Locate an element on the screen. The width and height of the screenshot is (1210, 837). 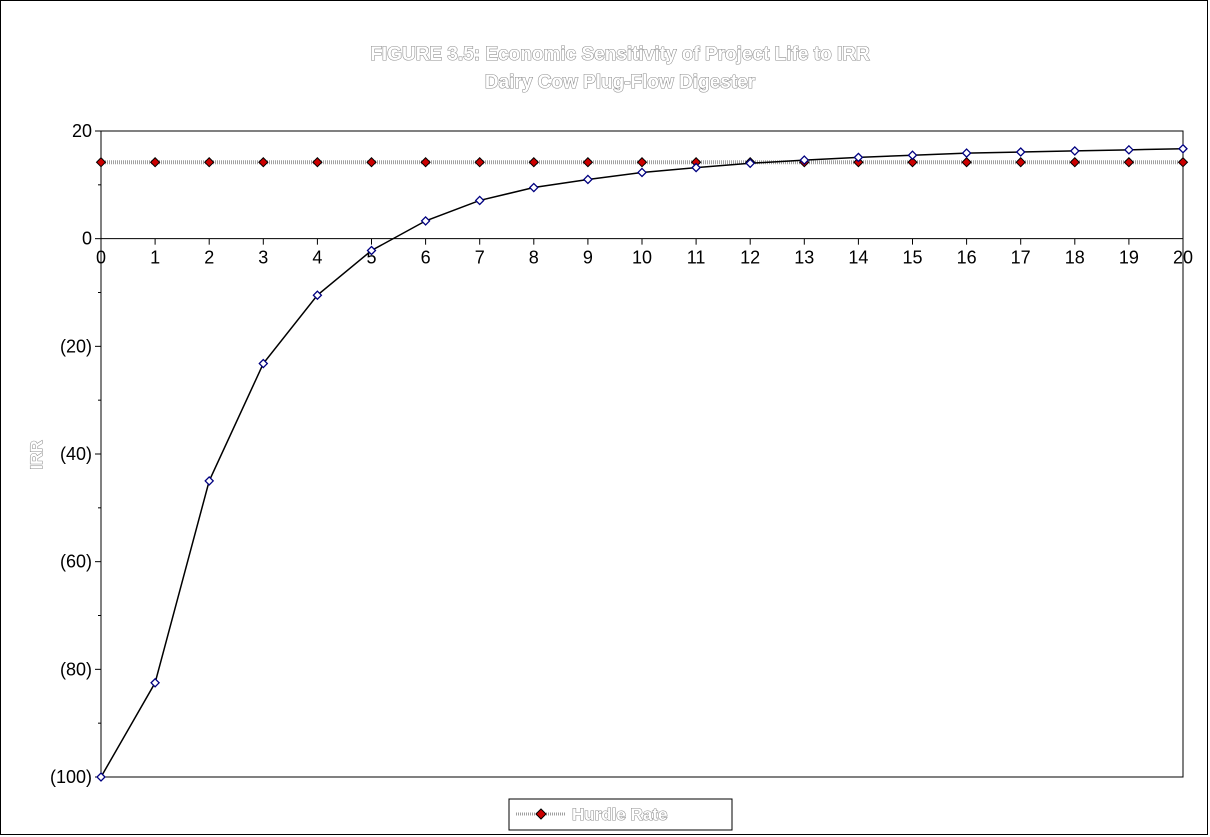
y-axis-label: IRR is located at coordinates (36, 454).